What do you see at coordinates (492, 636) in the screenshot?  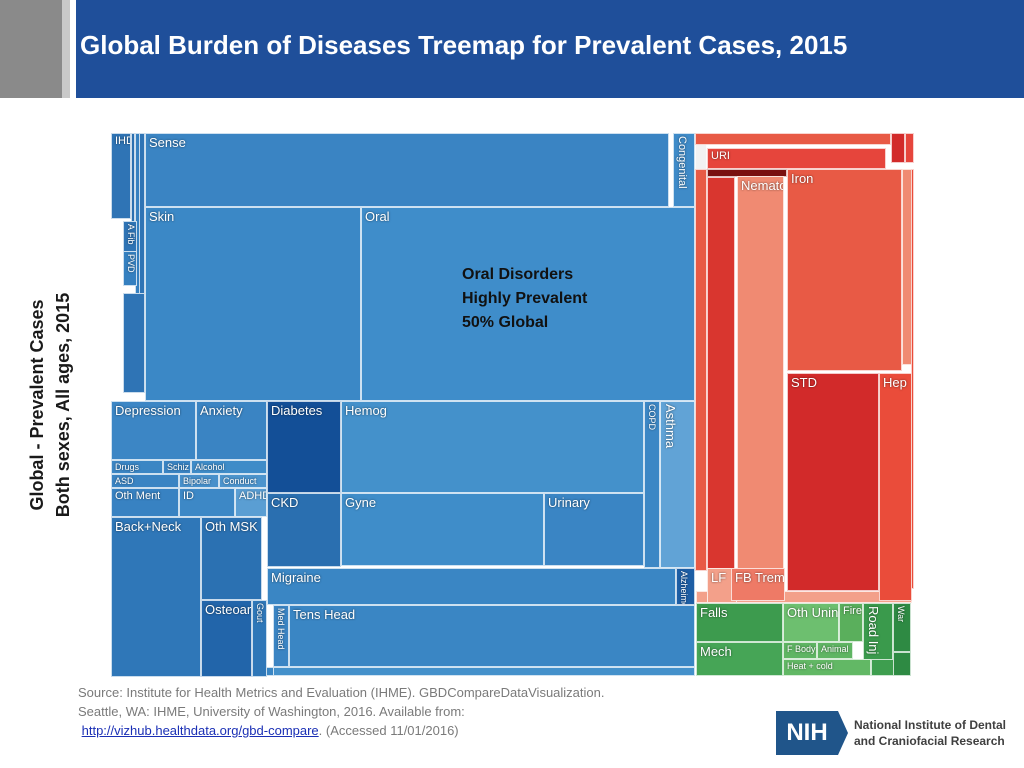 I see `treemap-tile-tens-head: Tens Head` at bounding box center [492, 636].